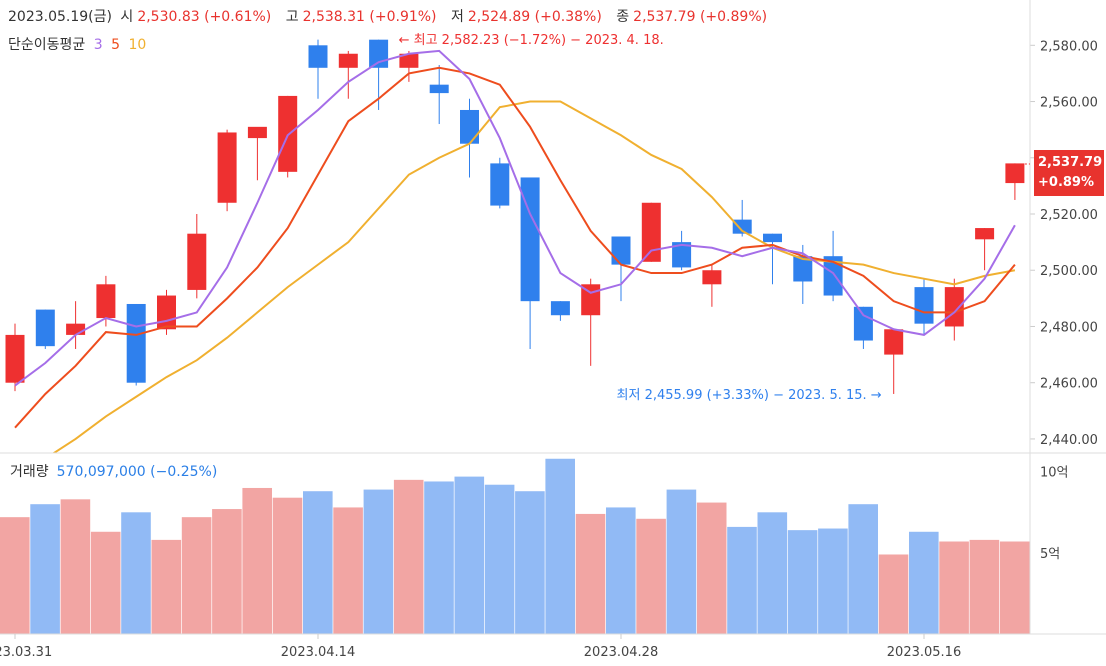 This screenshot has width=1106, height=666. I want to click on ma-3-label: 3, so click(98, 45).